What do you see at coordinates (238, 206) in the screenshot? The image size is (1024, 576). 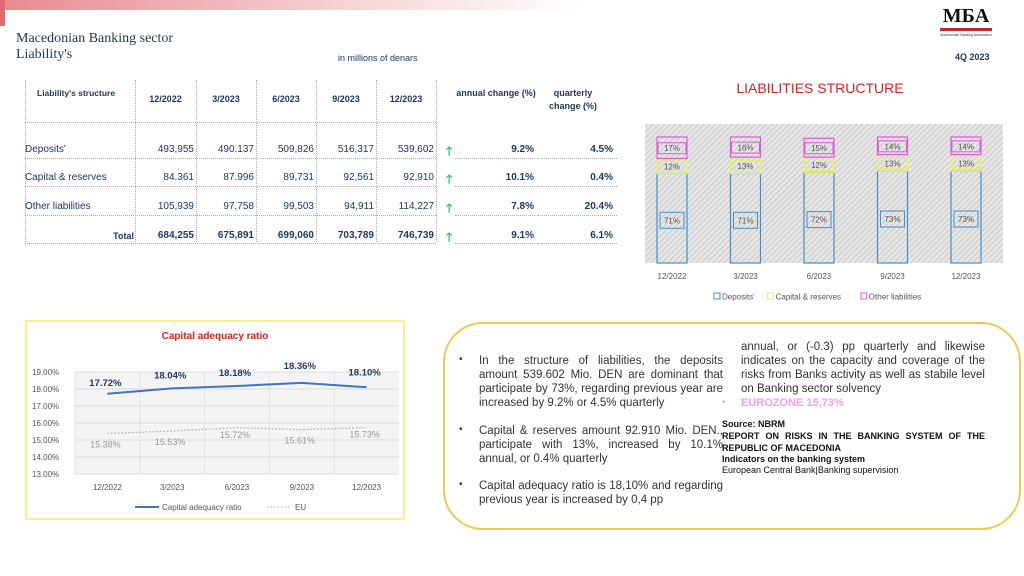 I see `row-value: 97,758` at bounding box center [238, 206].